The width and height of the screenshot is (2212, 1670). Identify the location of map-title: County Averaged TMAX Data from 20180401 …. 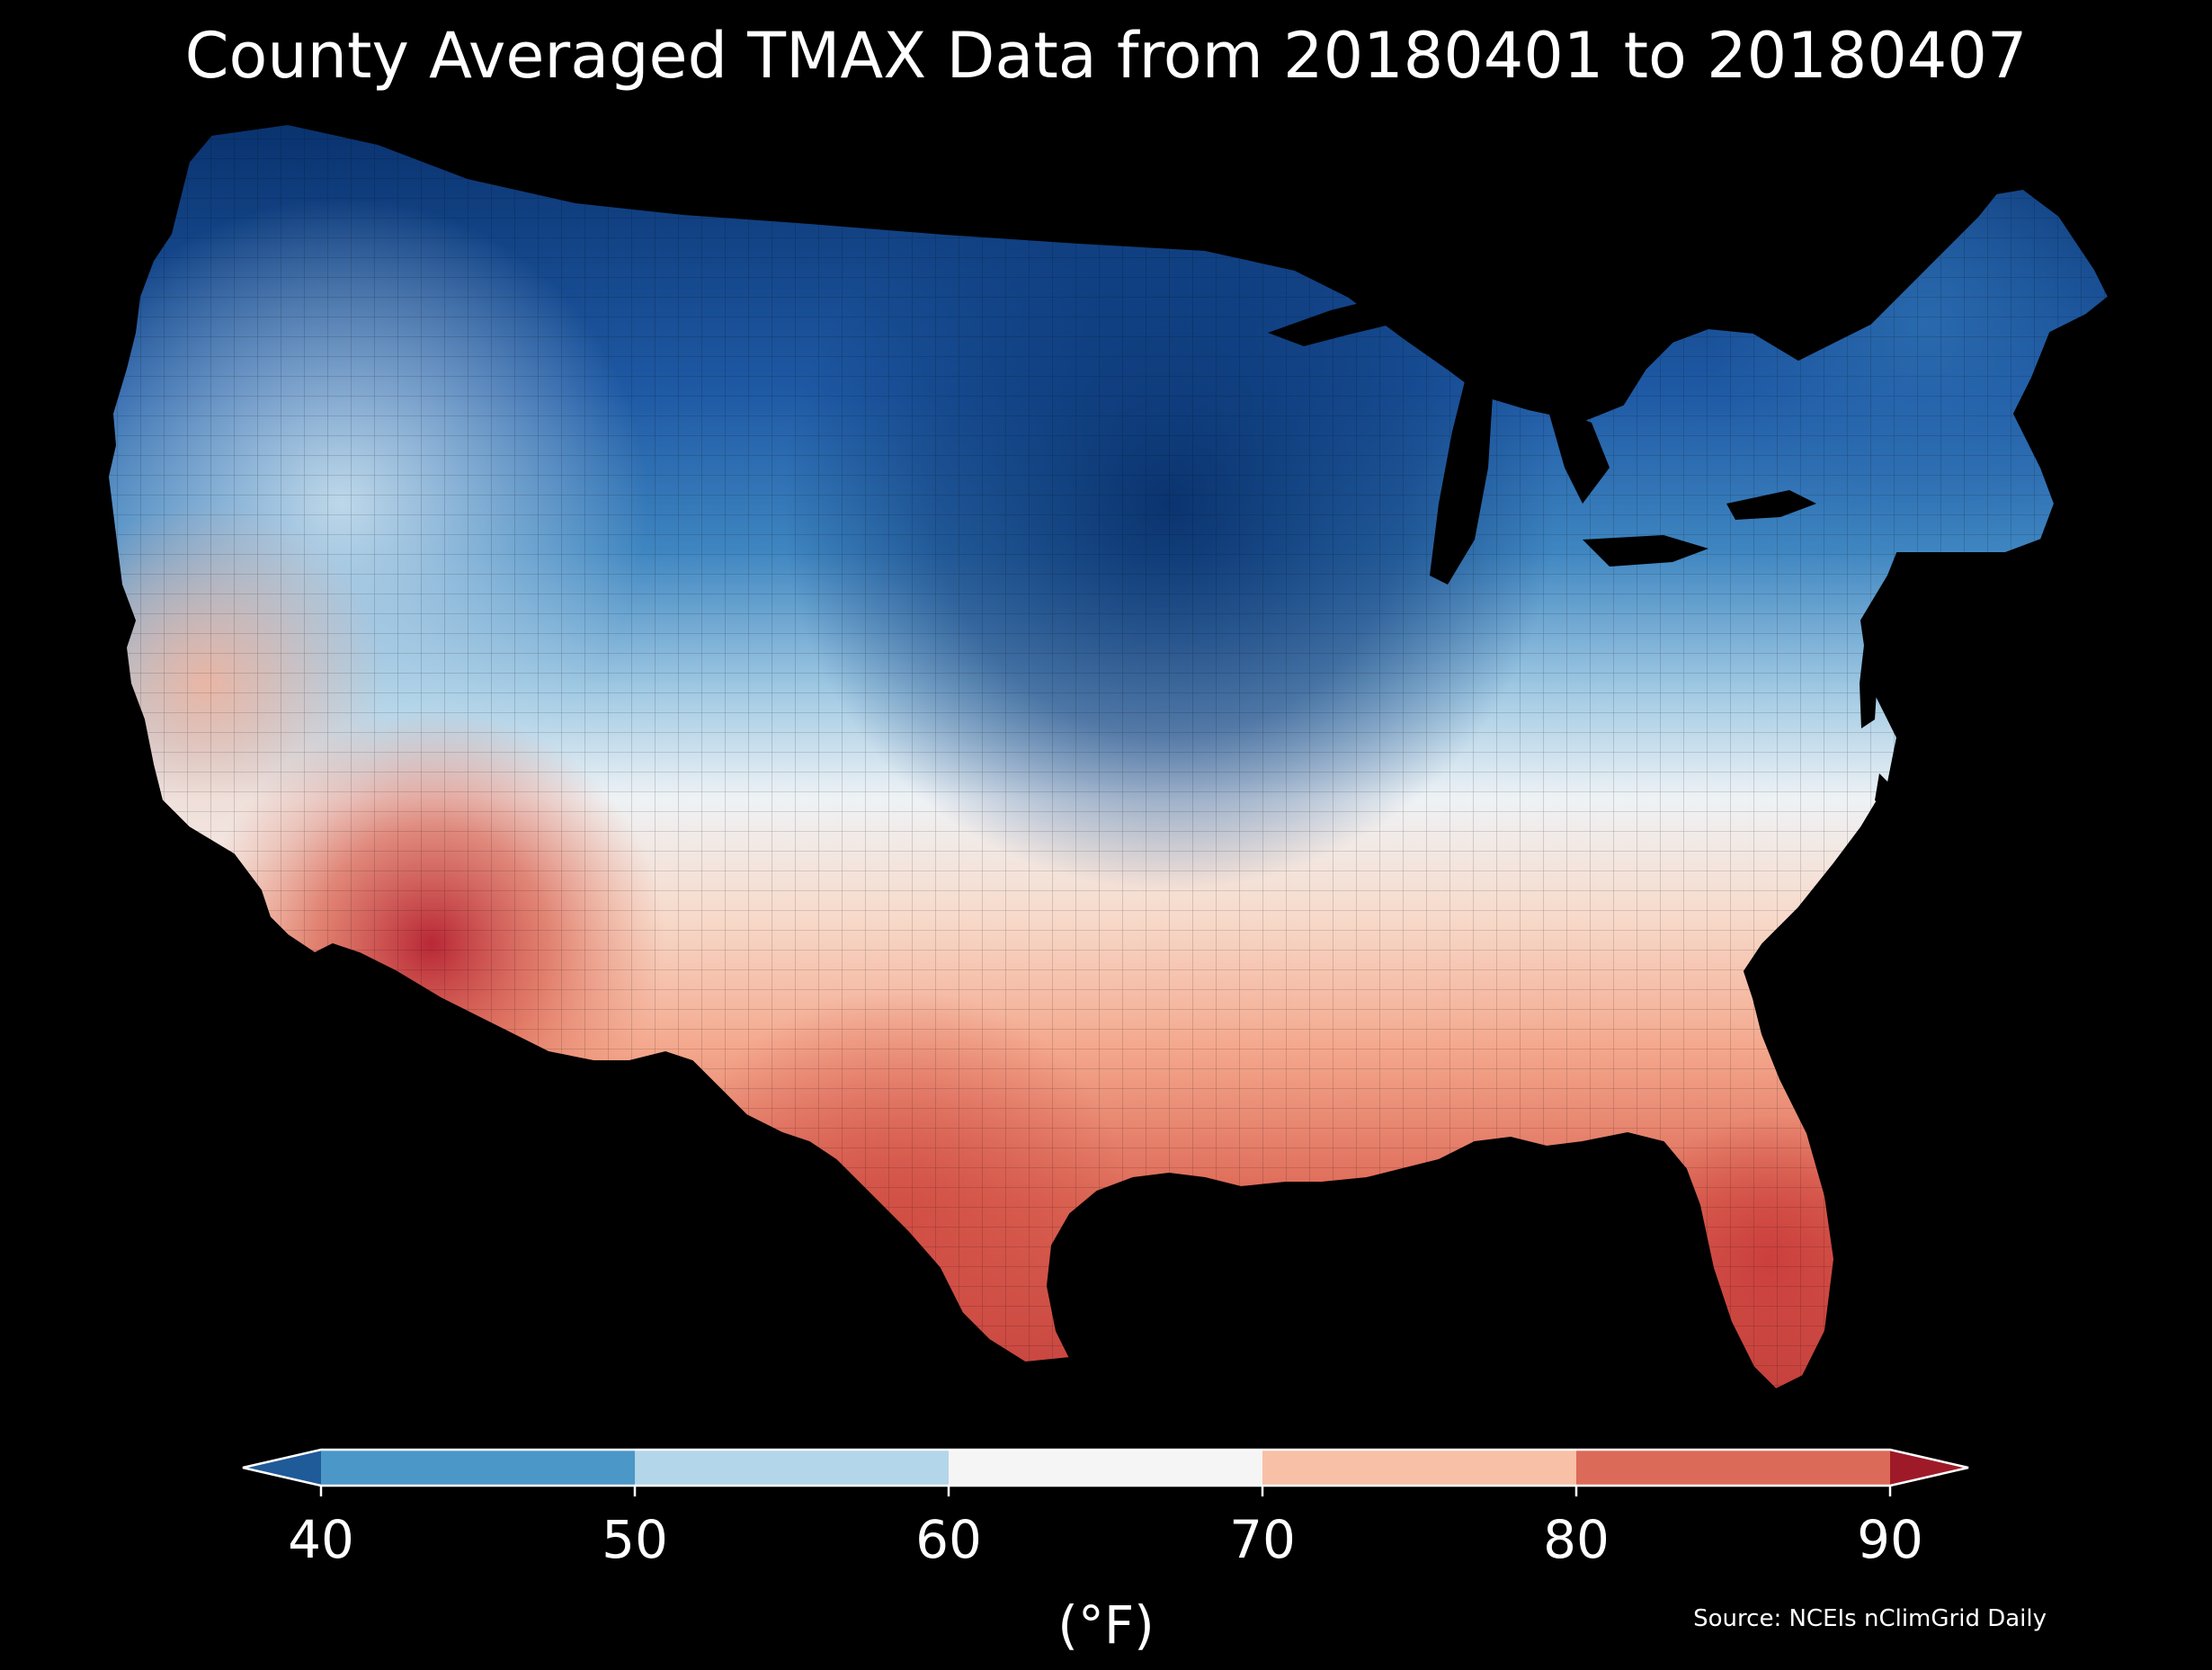
(1106, 56).